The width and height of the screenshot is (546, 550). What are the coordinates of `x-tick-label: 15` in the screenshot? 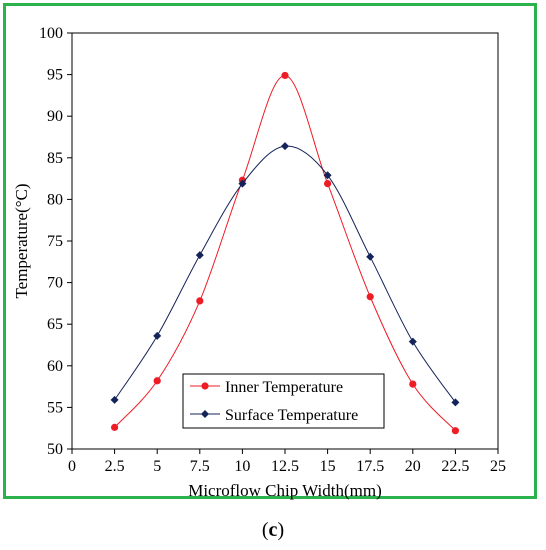 It's located at (328, 466).